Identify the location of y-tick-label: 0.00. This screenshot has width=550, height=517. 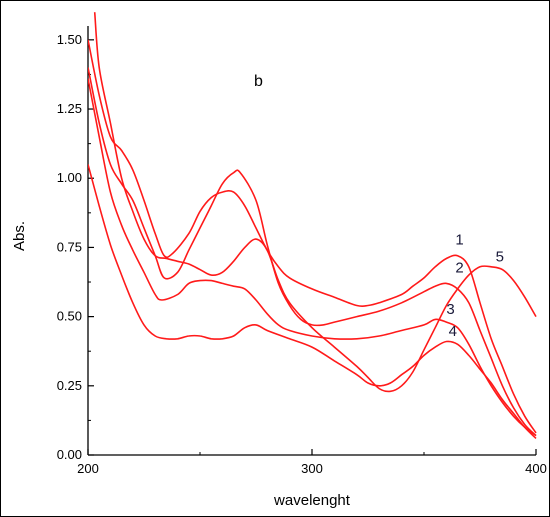
(69, 454).